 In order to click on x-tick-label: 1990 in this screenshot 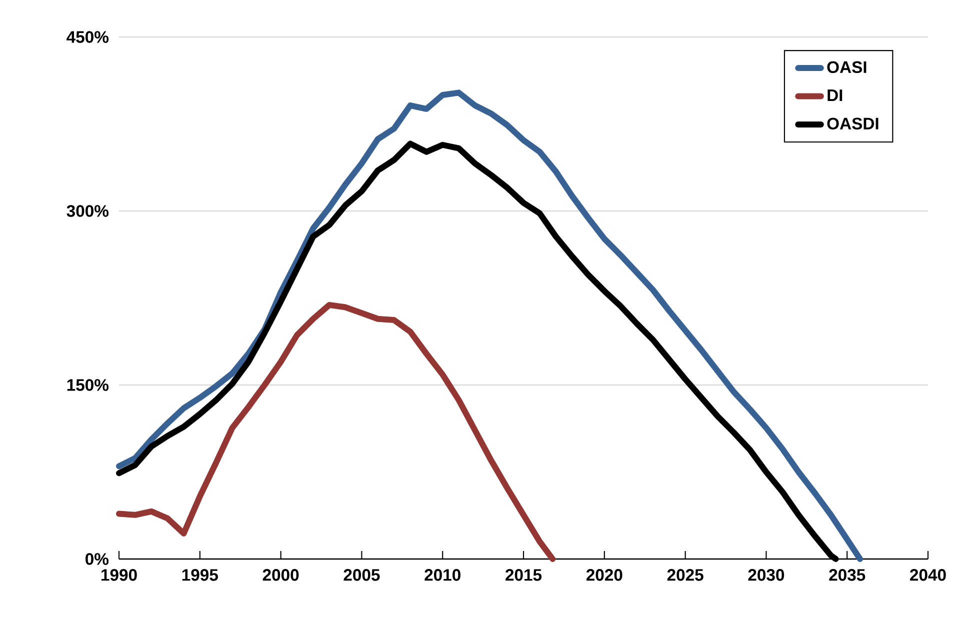, I will do `click(119, 575)`.